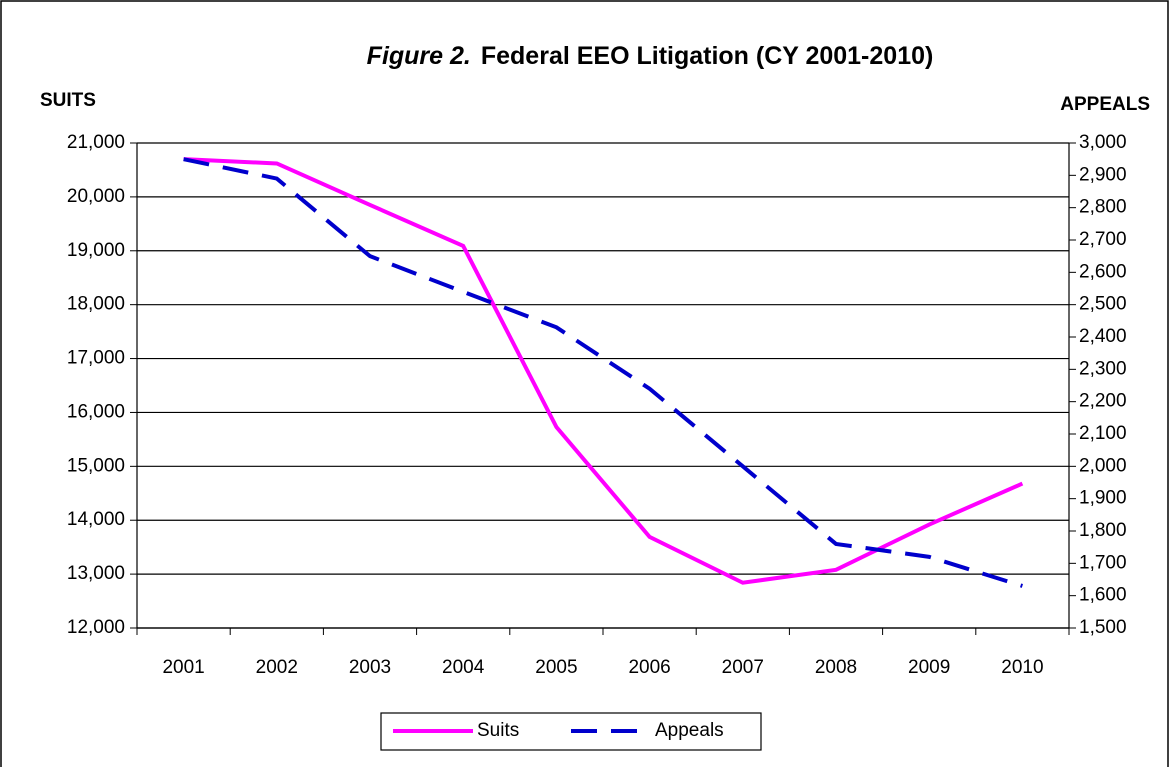  Describe the element at coordinates (556, 667) in the screenshot. I see `x-tick-label: 2005` at that location.